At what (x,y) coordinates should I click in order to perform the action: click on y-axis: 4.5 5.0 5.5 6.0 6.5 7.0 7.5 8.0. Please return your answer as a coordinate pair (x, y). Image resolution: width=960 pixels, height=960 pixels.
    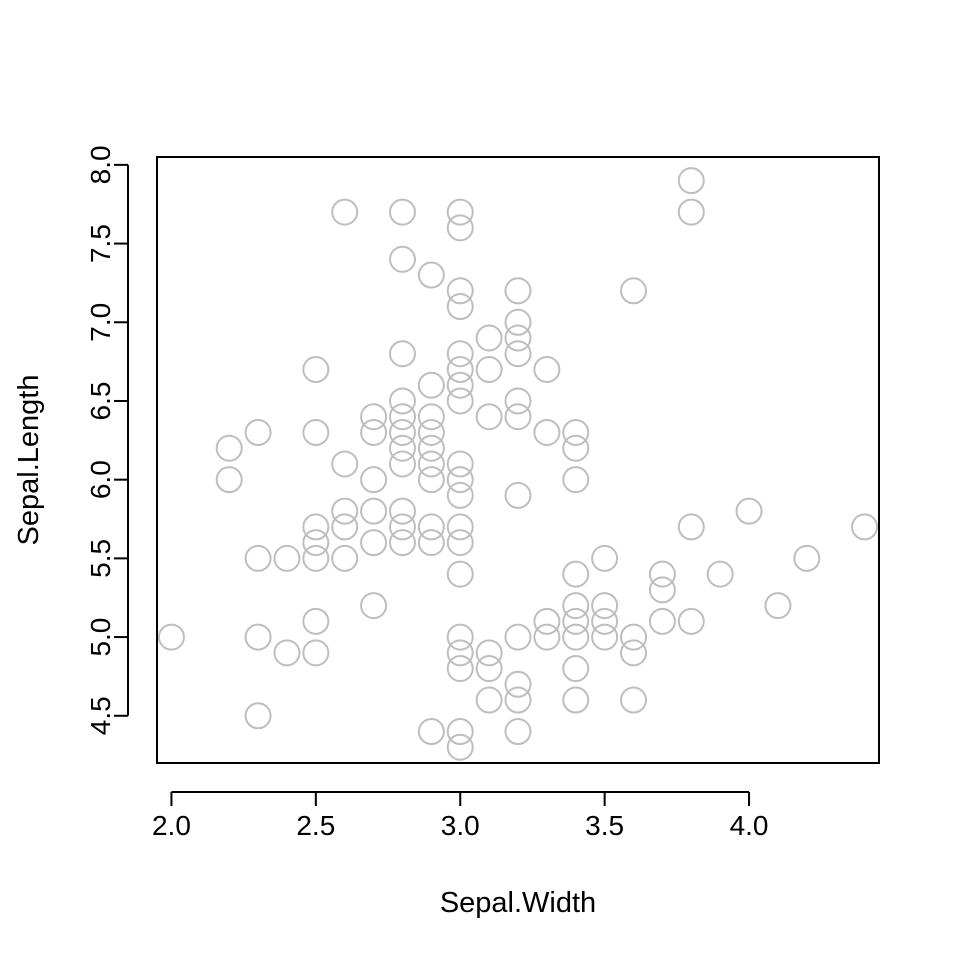
    Looking at the image, I should click on (107, 440).